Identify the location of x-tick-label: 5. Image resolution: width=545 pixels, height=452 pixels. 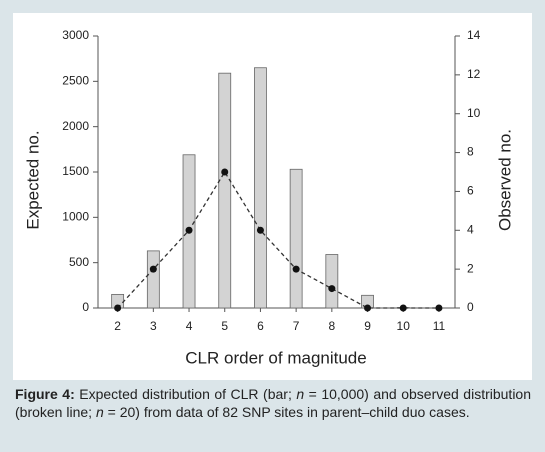
(224, 326).